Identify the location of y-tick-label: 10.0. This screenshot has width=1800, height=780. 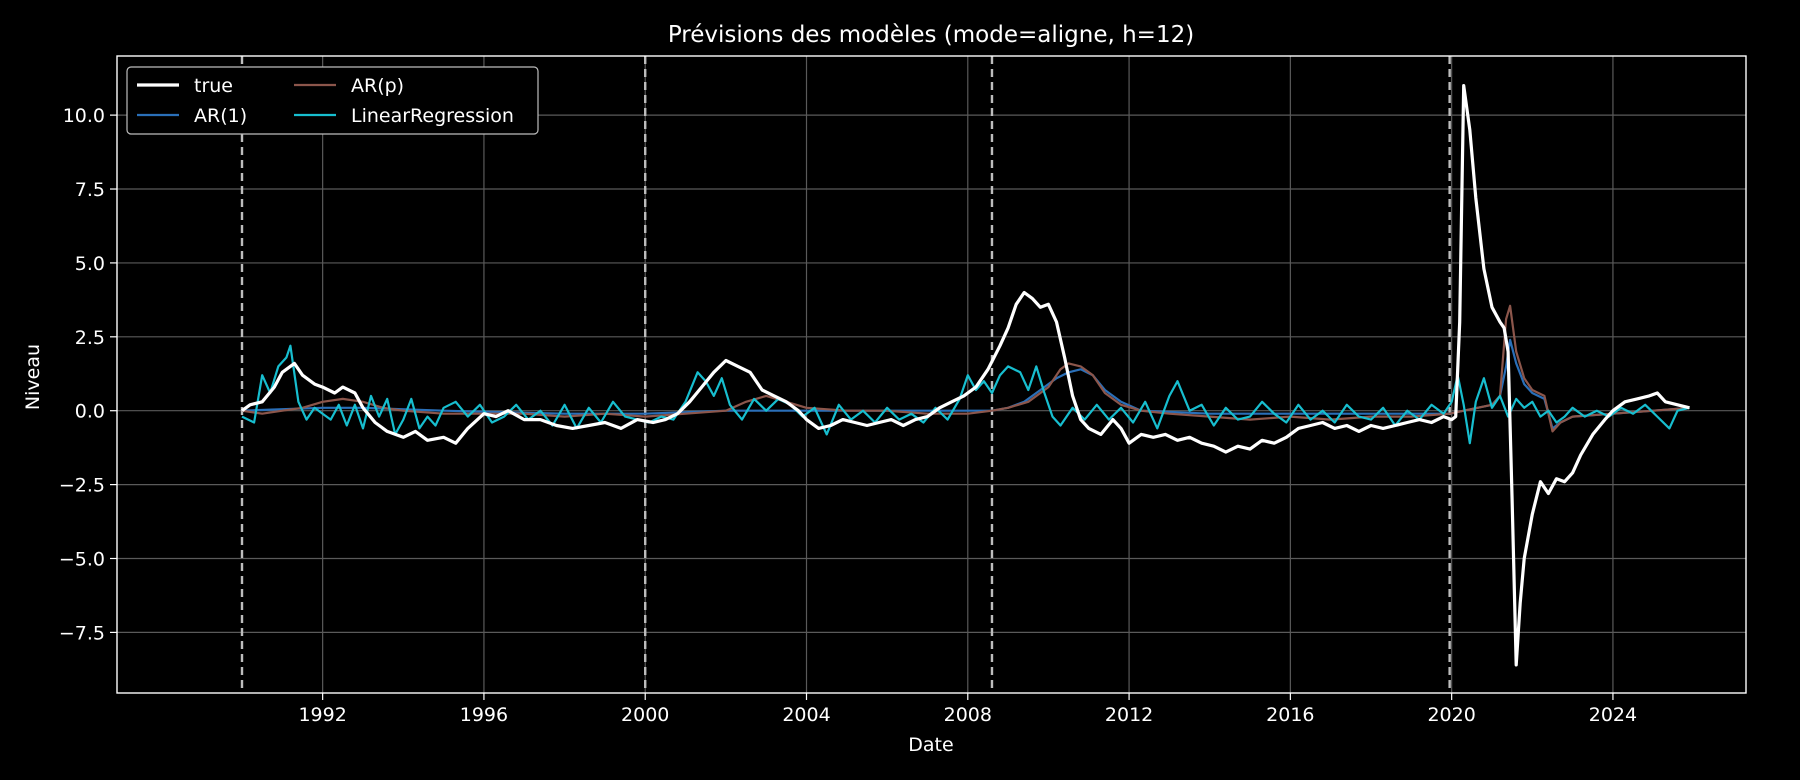
(84, 116).